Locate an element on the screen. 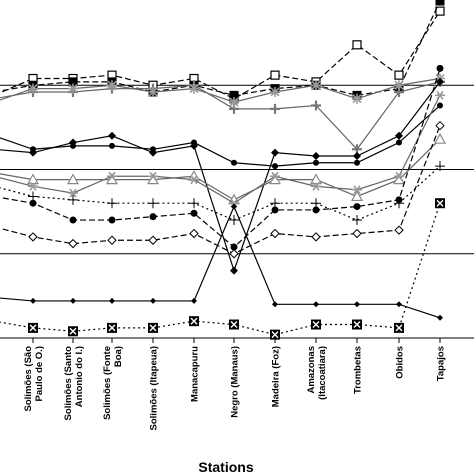  x-tick-label: Trombetas is located at coordinates (358, 370).